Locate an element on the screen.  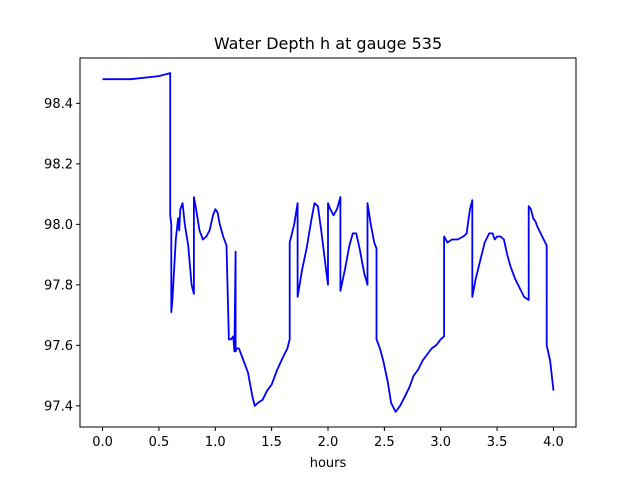
x-tick-label: 0.0 is located at coordinates (102, 442).